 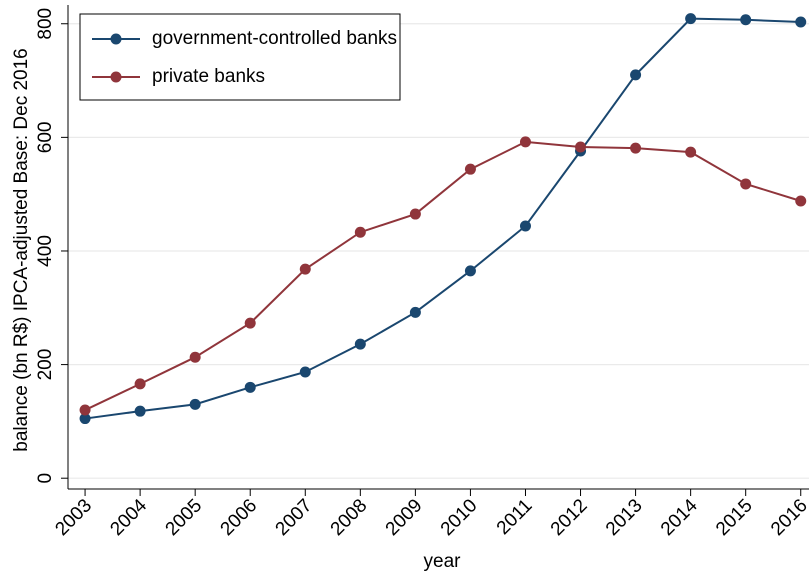 What do you see at coordinates (515, 517) in the screenshot?
I see `x-tick-label: 2011` at bounding box center [515, 517].